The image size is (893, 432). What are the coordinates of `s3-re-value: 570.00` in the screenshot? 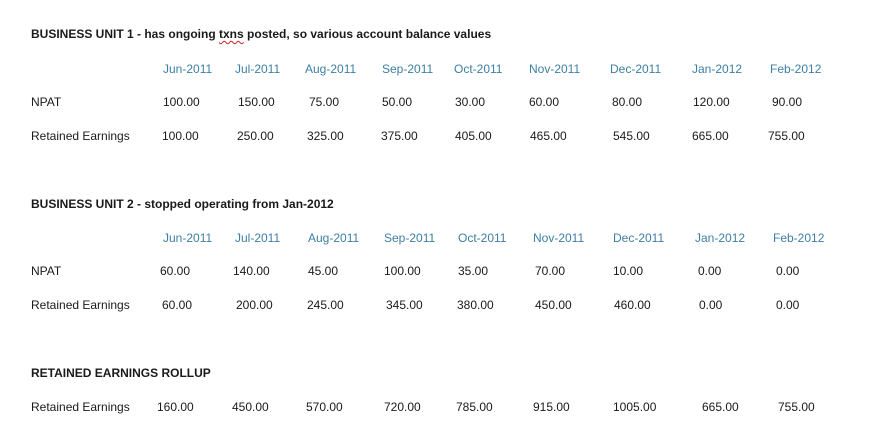 It's located at (324, 407).